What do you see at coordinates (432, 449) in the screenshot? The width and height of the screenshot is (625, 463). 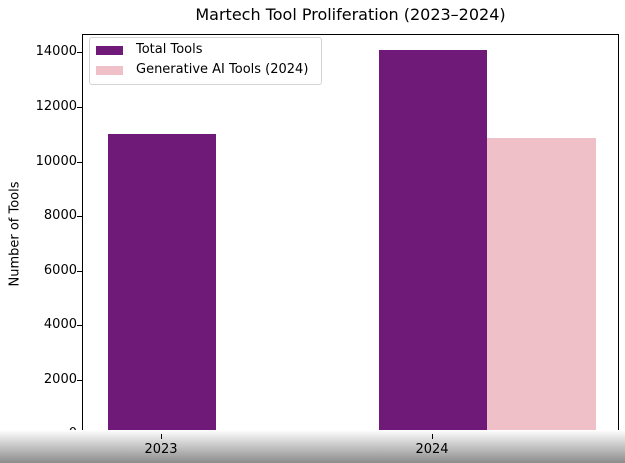 I see `x-tick-label: 2024` at bounding box center [432, 449].